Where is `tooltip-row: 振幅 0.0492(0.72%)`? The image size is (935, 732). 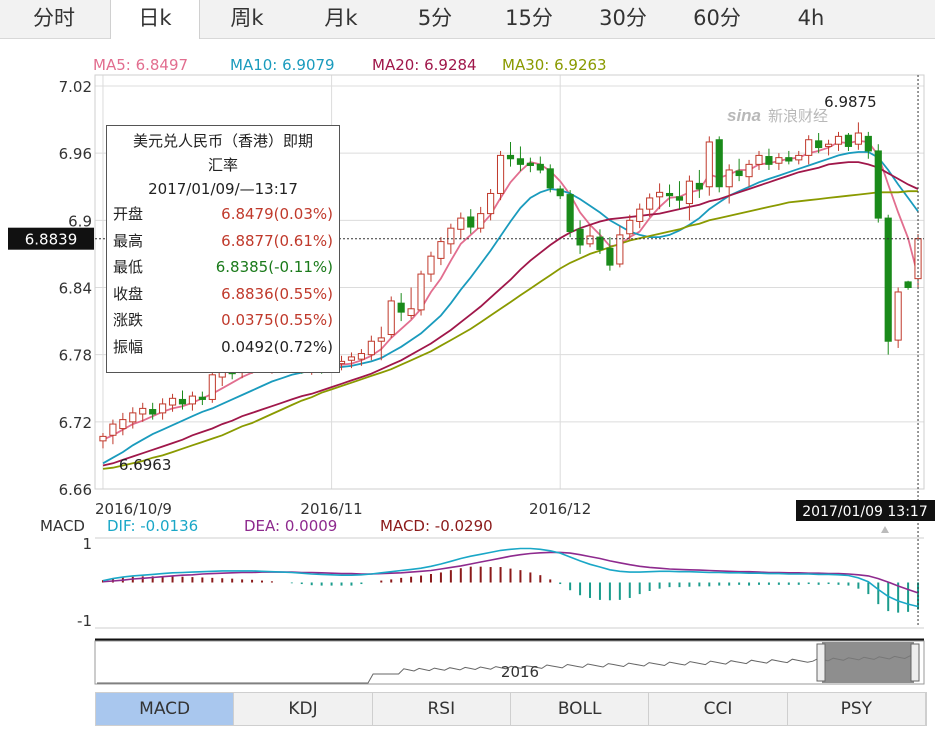 tooltip-row: 振幅 0.0492(0.72%) is located at coordinates (223, 347).